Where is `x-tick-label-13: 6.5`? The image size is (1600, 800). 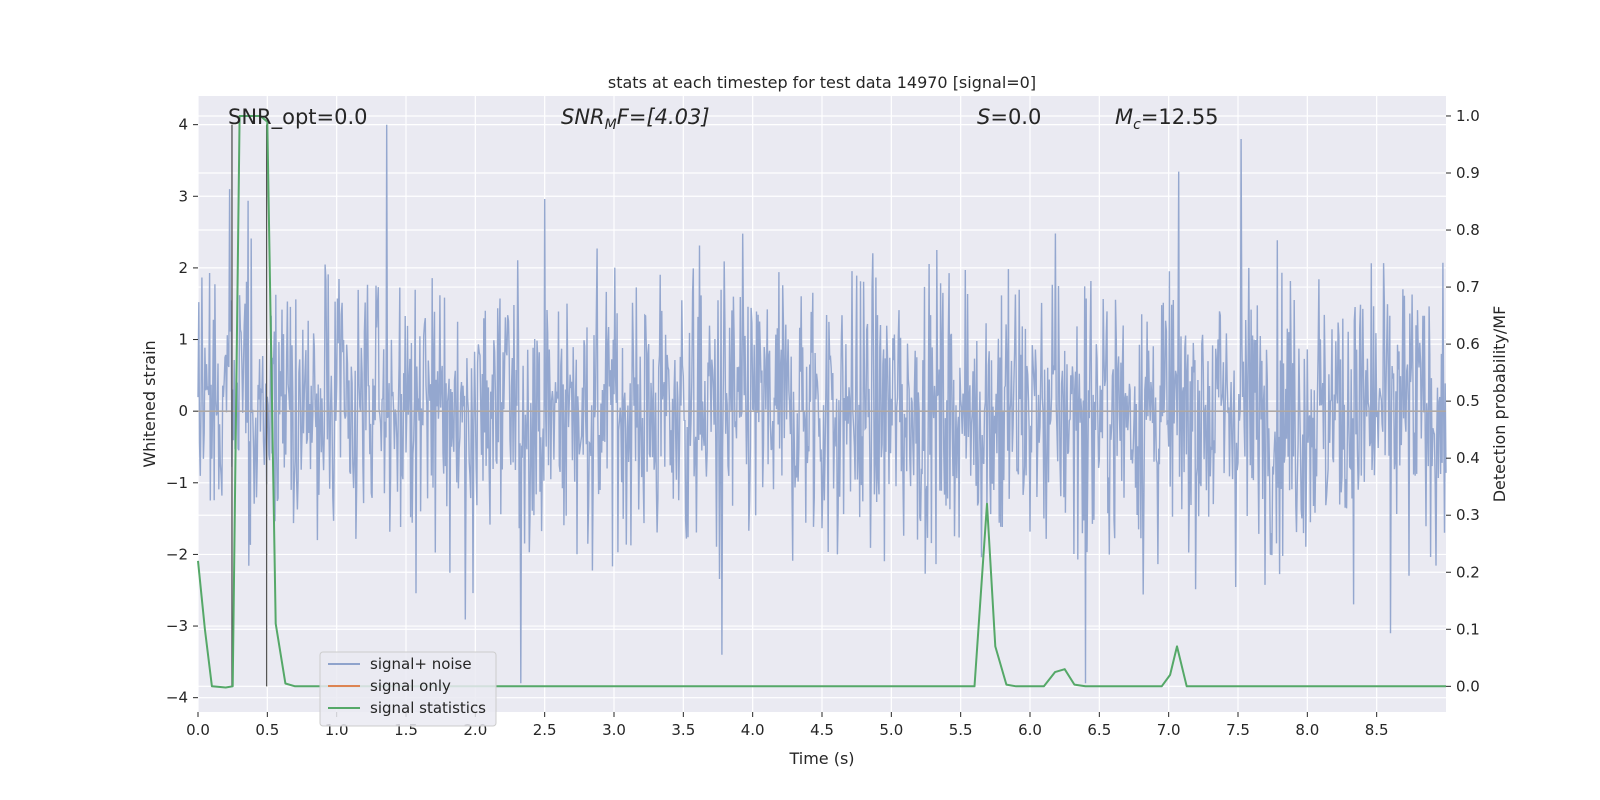
x-tick-label-13: 6.5 is located at coordinates (1099, 730).